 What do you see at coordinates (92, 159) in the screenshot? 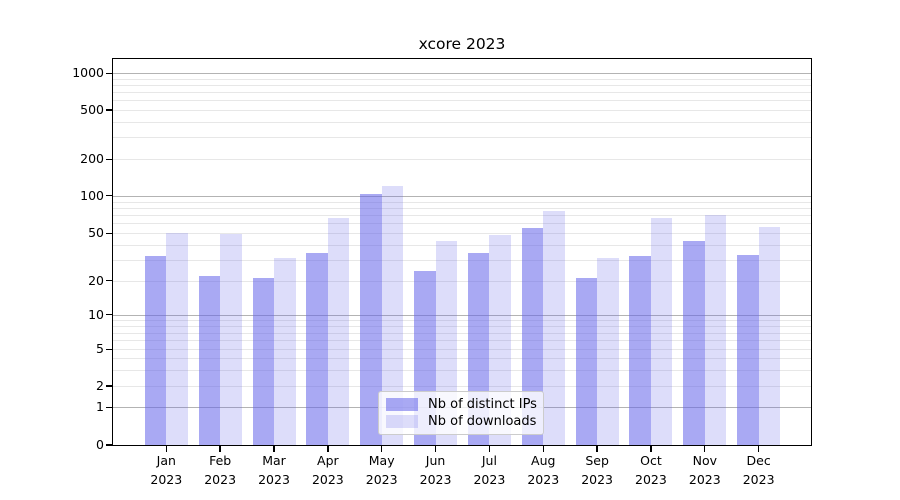
I see `y-tick-label: 200` at bounding box center [92, 159].